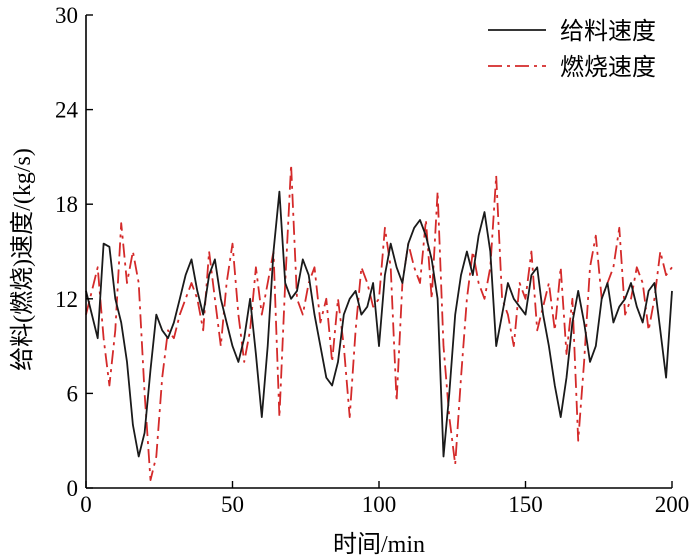  Describe the element at coordinates (66, 204) in the screenshot. I see `y-tick-label: 18` at that location.